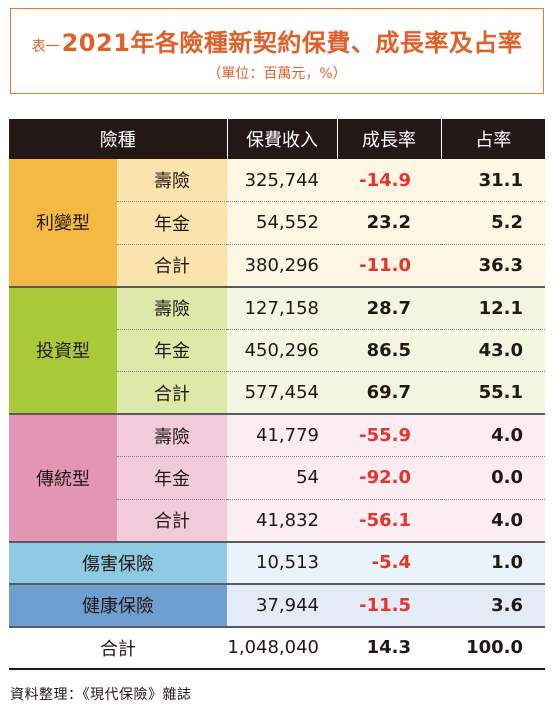 The image size is (554, 713). Describe the element at coordinates (282, 222) in the screenshot. I see `premium-cell: 54,552` at that location.